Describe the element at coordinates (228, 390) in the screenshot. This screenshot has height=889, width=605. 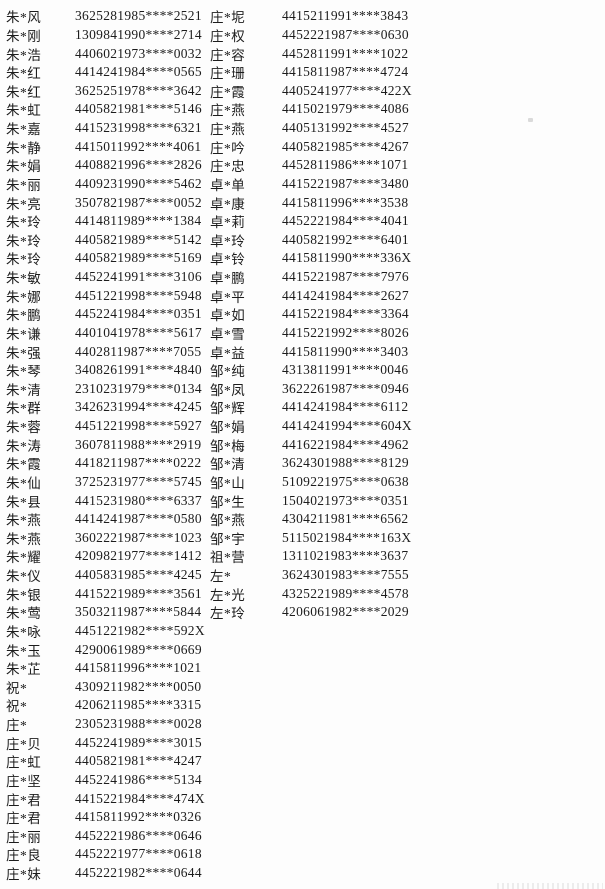
I see `masked-name: 邹*凤` at that location.